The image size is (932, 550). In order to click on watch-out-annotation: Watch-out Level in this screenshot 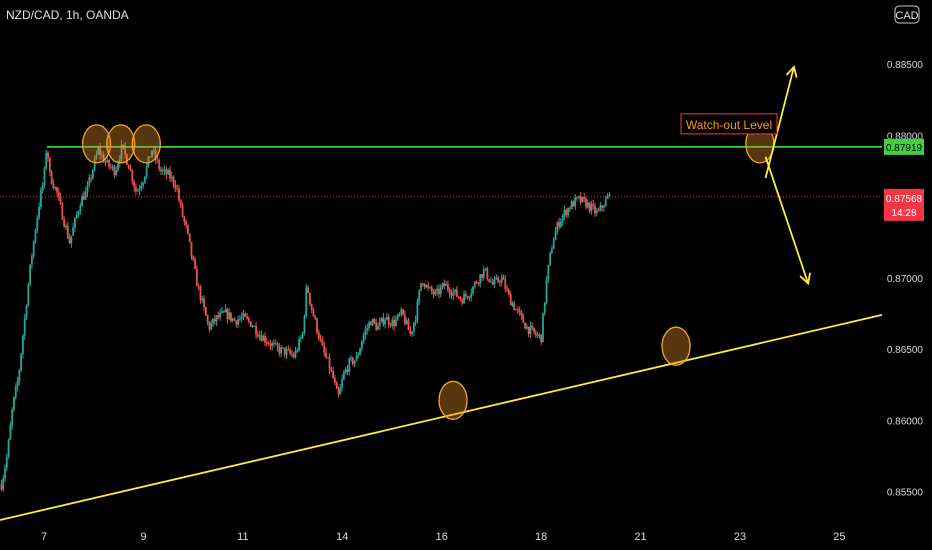, I will do `click(729, 124)`.